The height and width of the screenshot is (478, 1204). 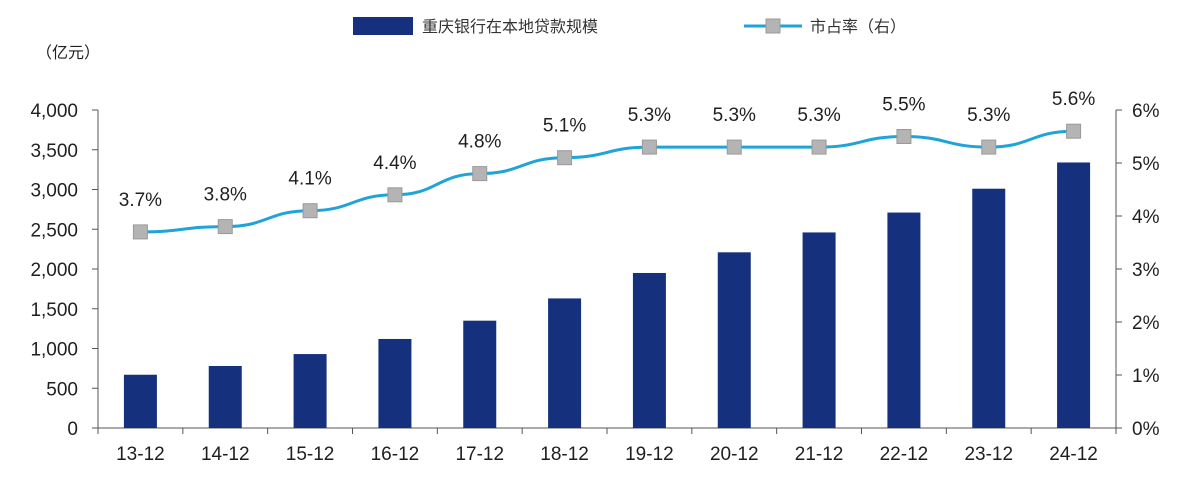 I want to click on y-left-unit-label: （亿元）, so click(x=68, y=52).